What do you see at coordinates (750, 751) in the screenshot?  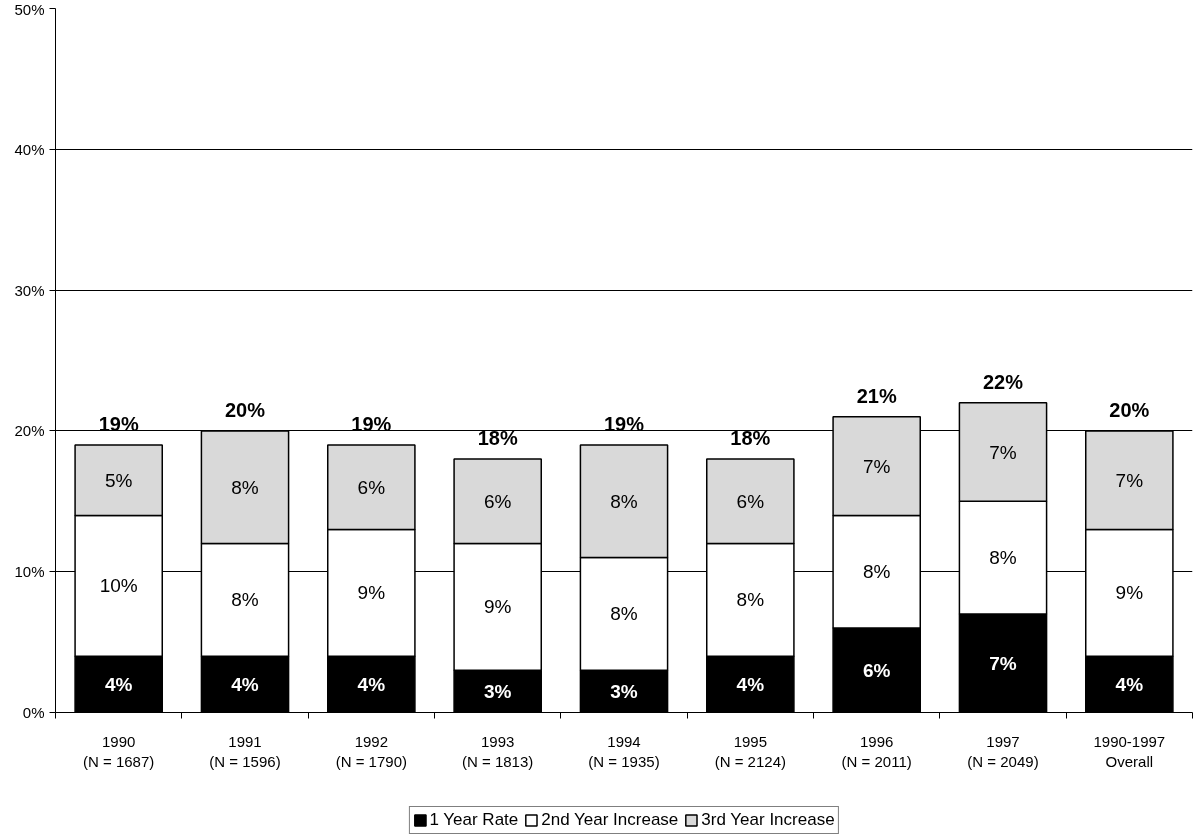 I see `x-tick-label: 1995 (N = 2124)` at bounding box center [750, 751].